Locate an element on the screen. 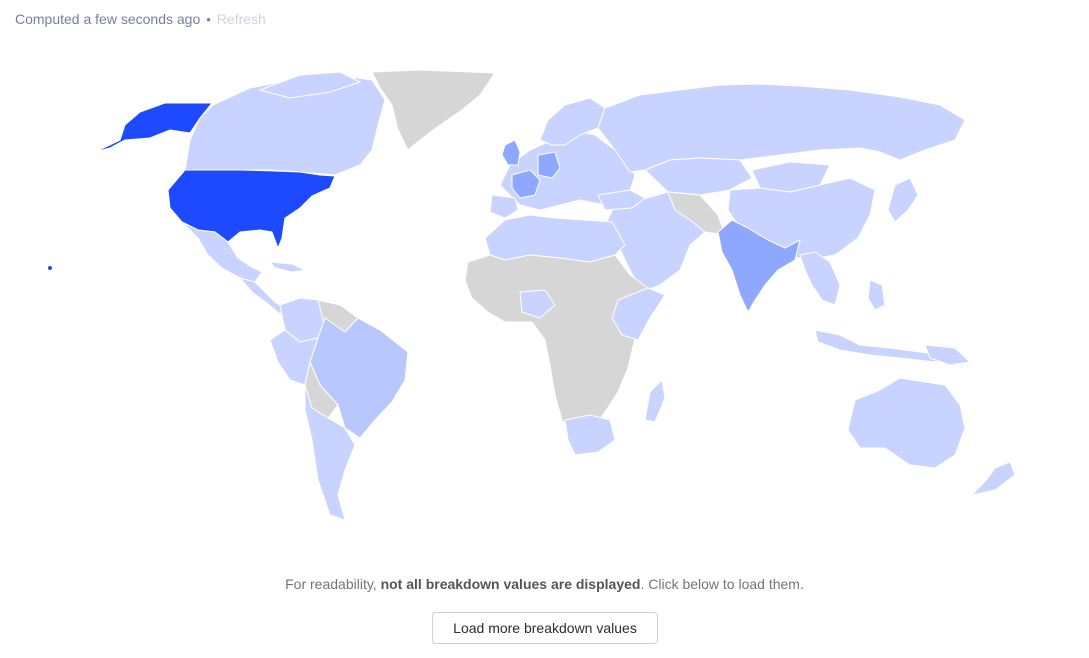 This screenshot has height=658, width=1089. country-greenland is located at coordinates (433, 110).